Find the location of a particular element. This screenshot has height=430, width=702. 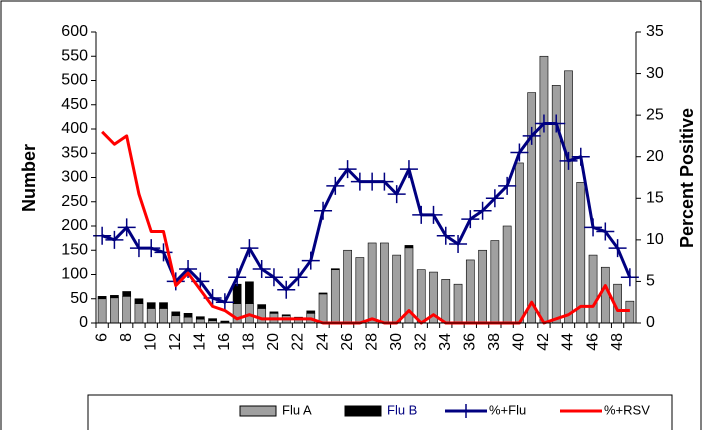

x-tick-label: 40 is located at coordinates (519, 342).